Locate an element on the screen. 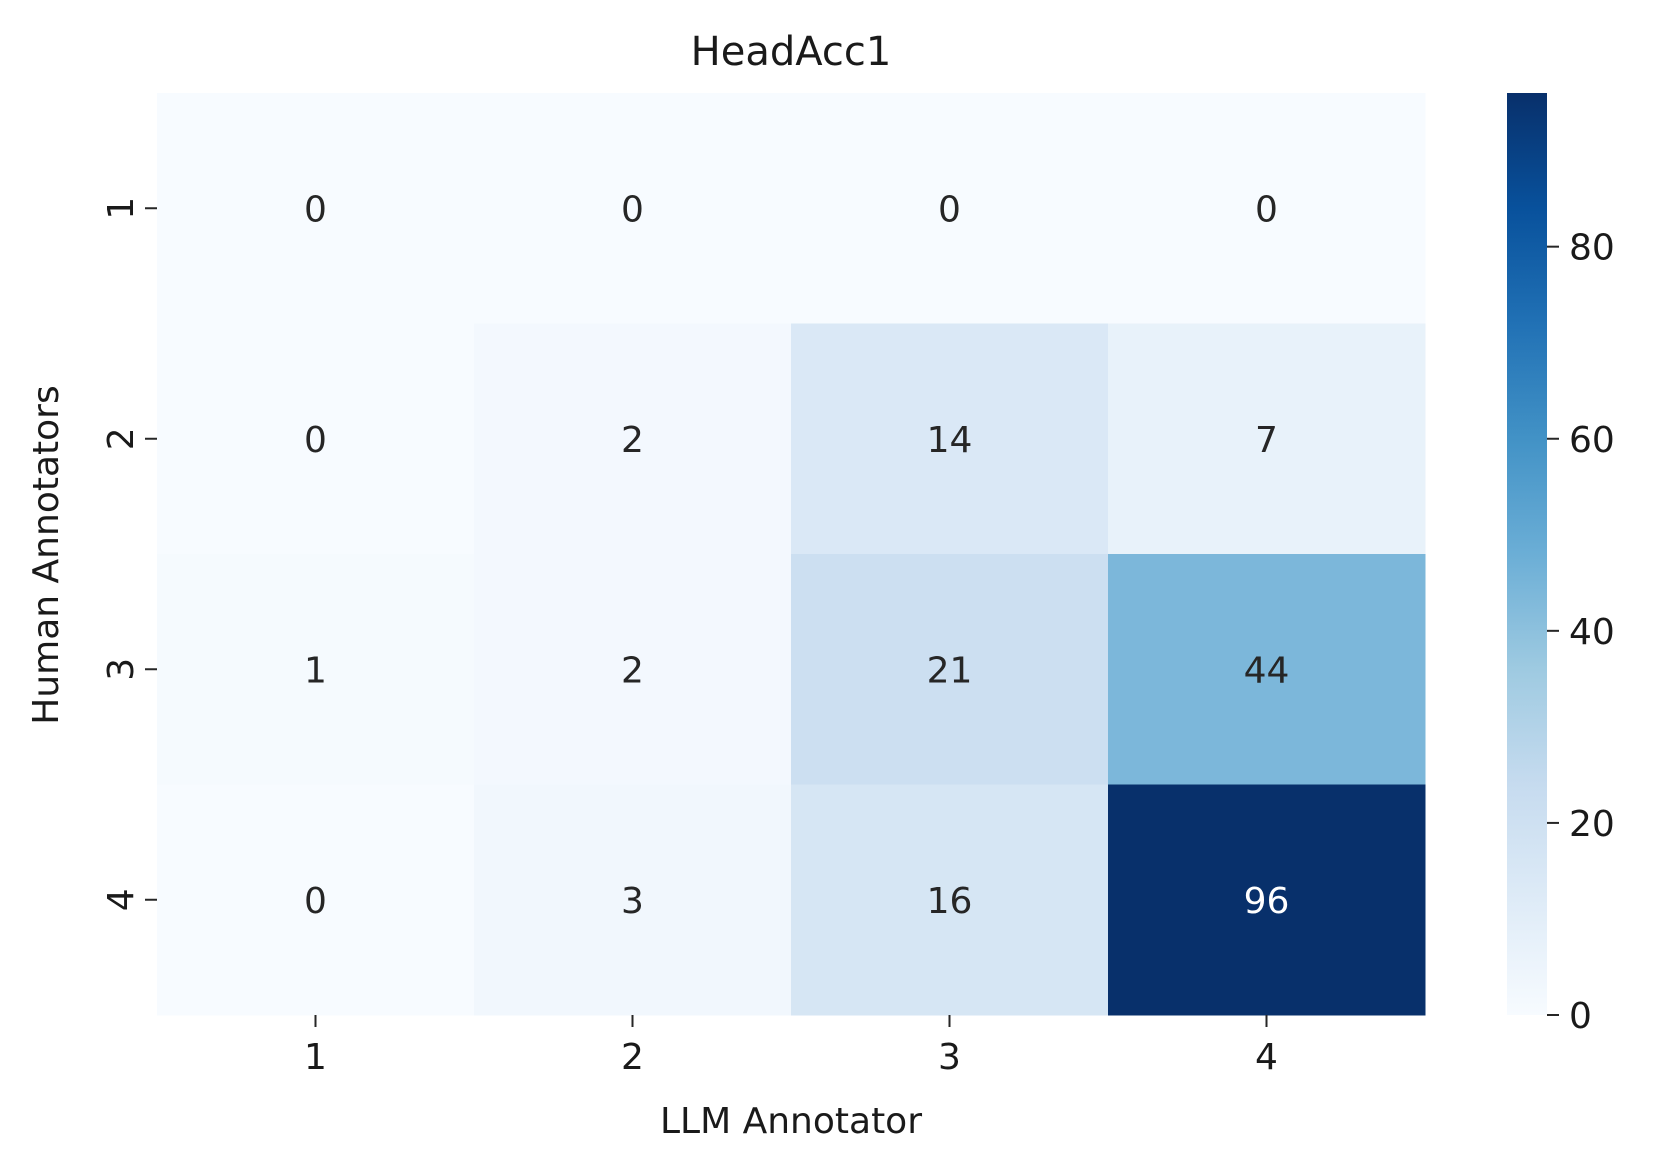  colorbar-tick-label: 20 is located at coordinates (1592, 824).